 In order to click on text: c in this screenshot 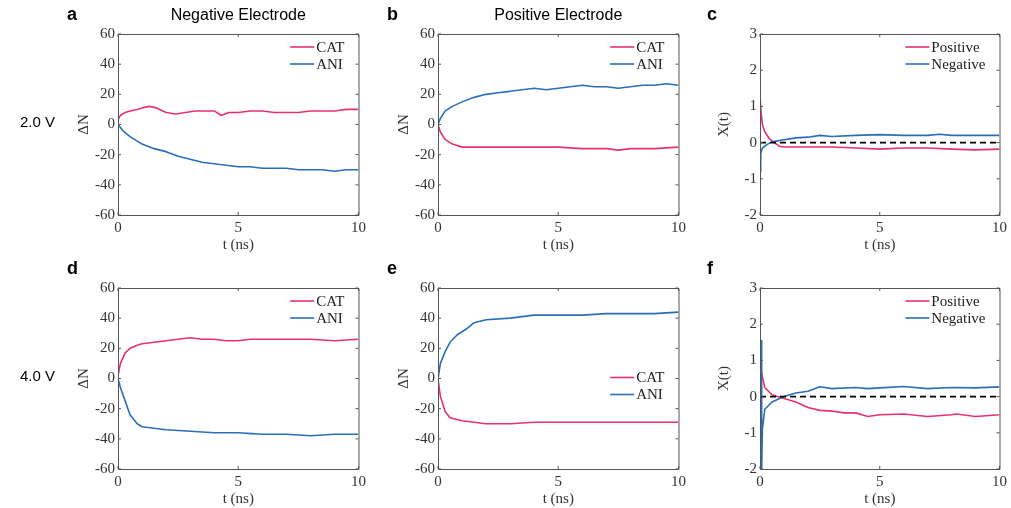, I will do `click(712, 14)`.